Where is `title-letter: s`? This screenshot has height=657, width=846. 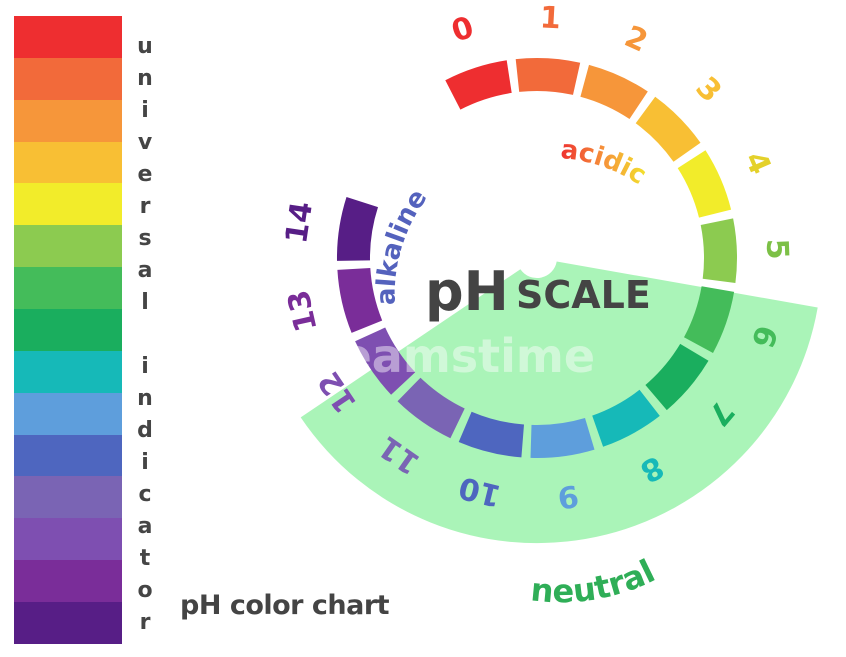 title-letter: s is located at coordinates (145, 238).